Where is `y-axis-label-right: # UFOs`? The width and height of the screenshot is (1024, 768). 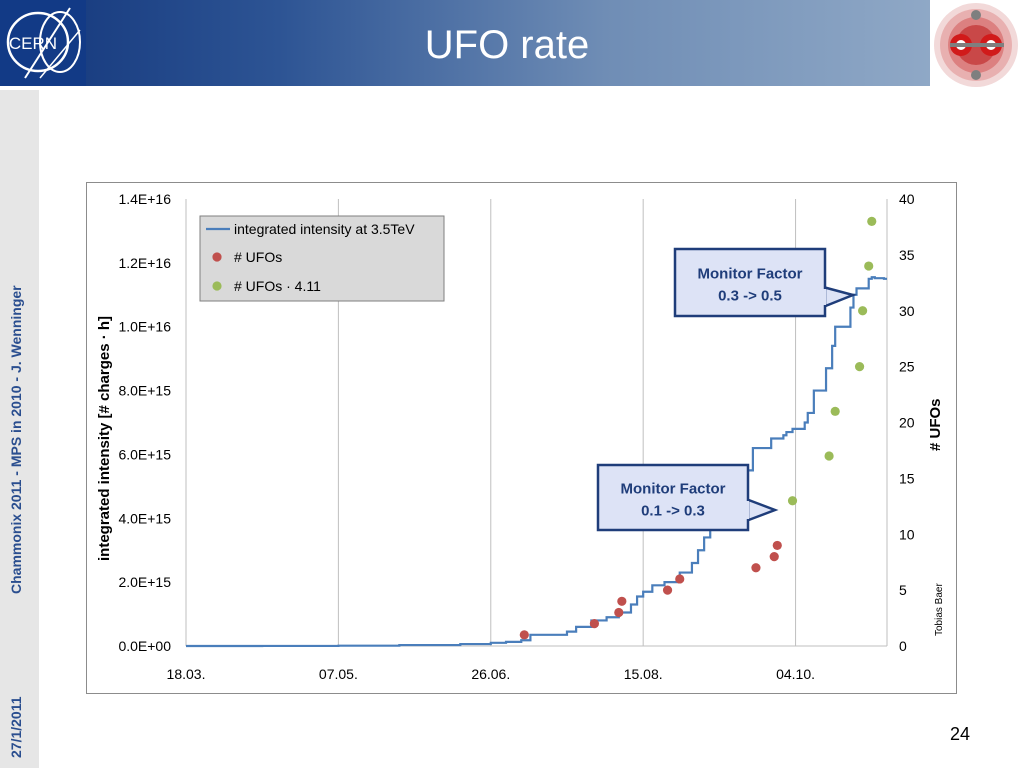 y-axis-label-right: # UFOs is located at coordinates (935, 424).